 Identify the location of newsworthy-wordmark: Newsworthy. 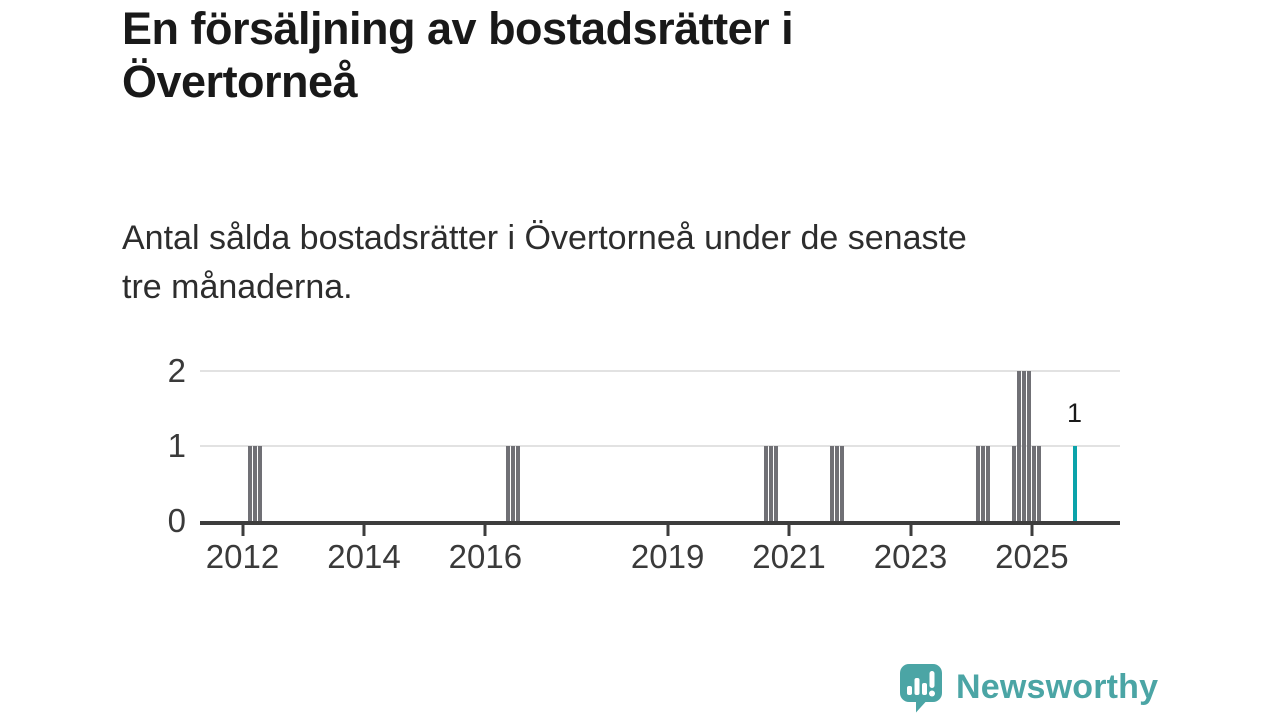
(1057, 687).